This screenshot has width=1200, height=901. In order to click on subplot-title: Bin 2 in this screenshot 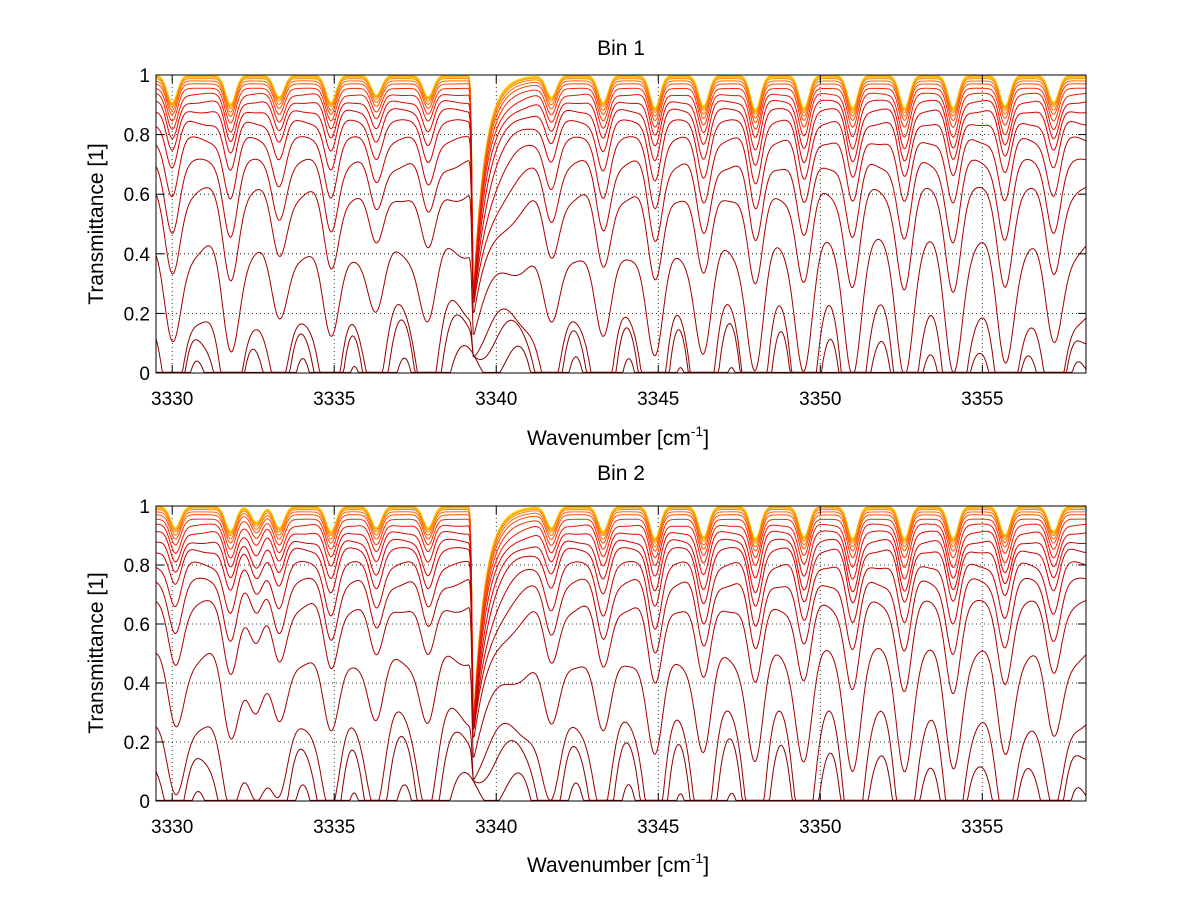, I will do `click(621, 473)`.